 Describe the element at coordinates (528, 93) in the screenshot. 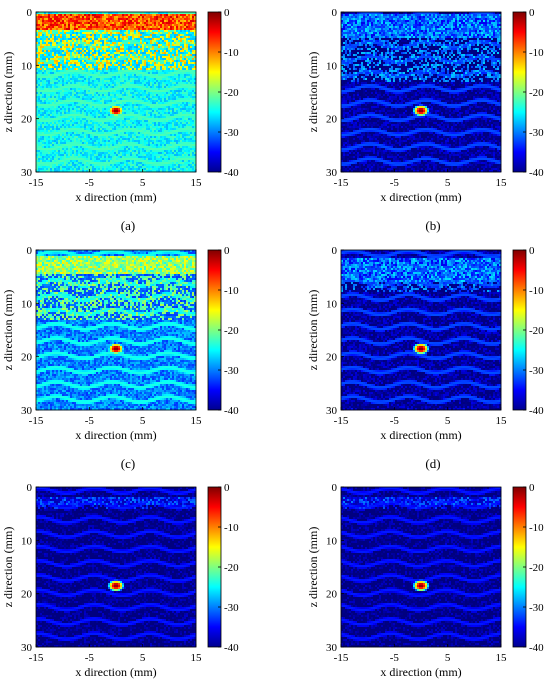

I see `colorbar: 0-10-20-30-40` at that location.